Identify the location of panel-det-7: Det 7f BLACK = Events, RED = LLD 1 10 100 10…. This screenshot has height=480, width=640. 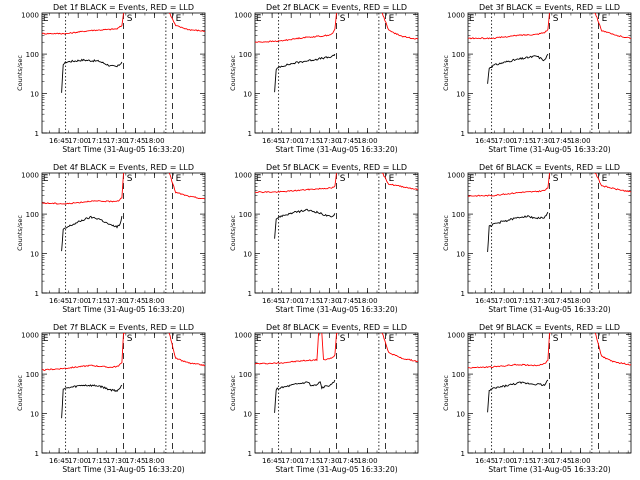
(111, 398).